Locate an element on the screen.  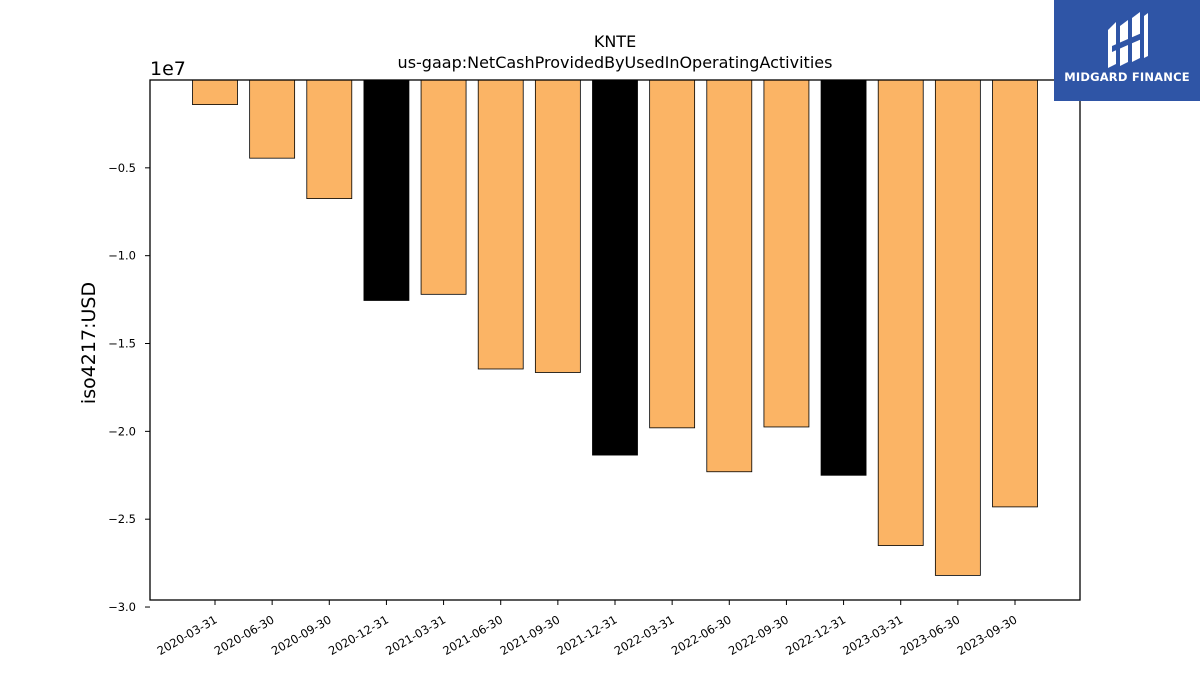
y-ticks-group: −0.5 −1.0 −1.5 −2.0 −2.5 −3.0 is located at coordinates (129, 387).